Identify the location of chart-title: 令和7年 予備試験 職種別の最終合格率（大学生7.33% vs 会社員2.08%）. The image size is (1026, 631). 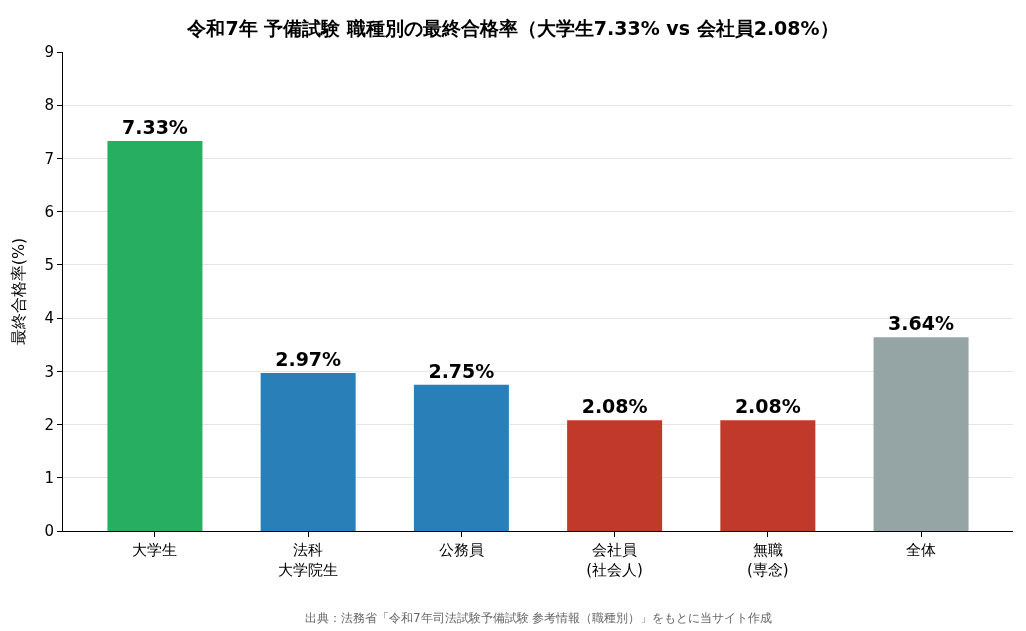
(512, 28).